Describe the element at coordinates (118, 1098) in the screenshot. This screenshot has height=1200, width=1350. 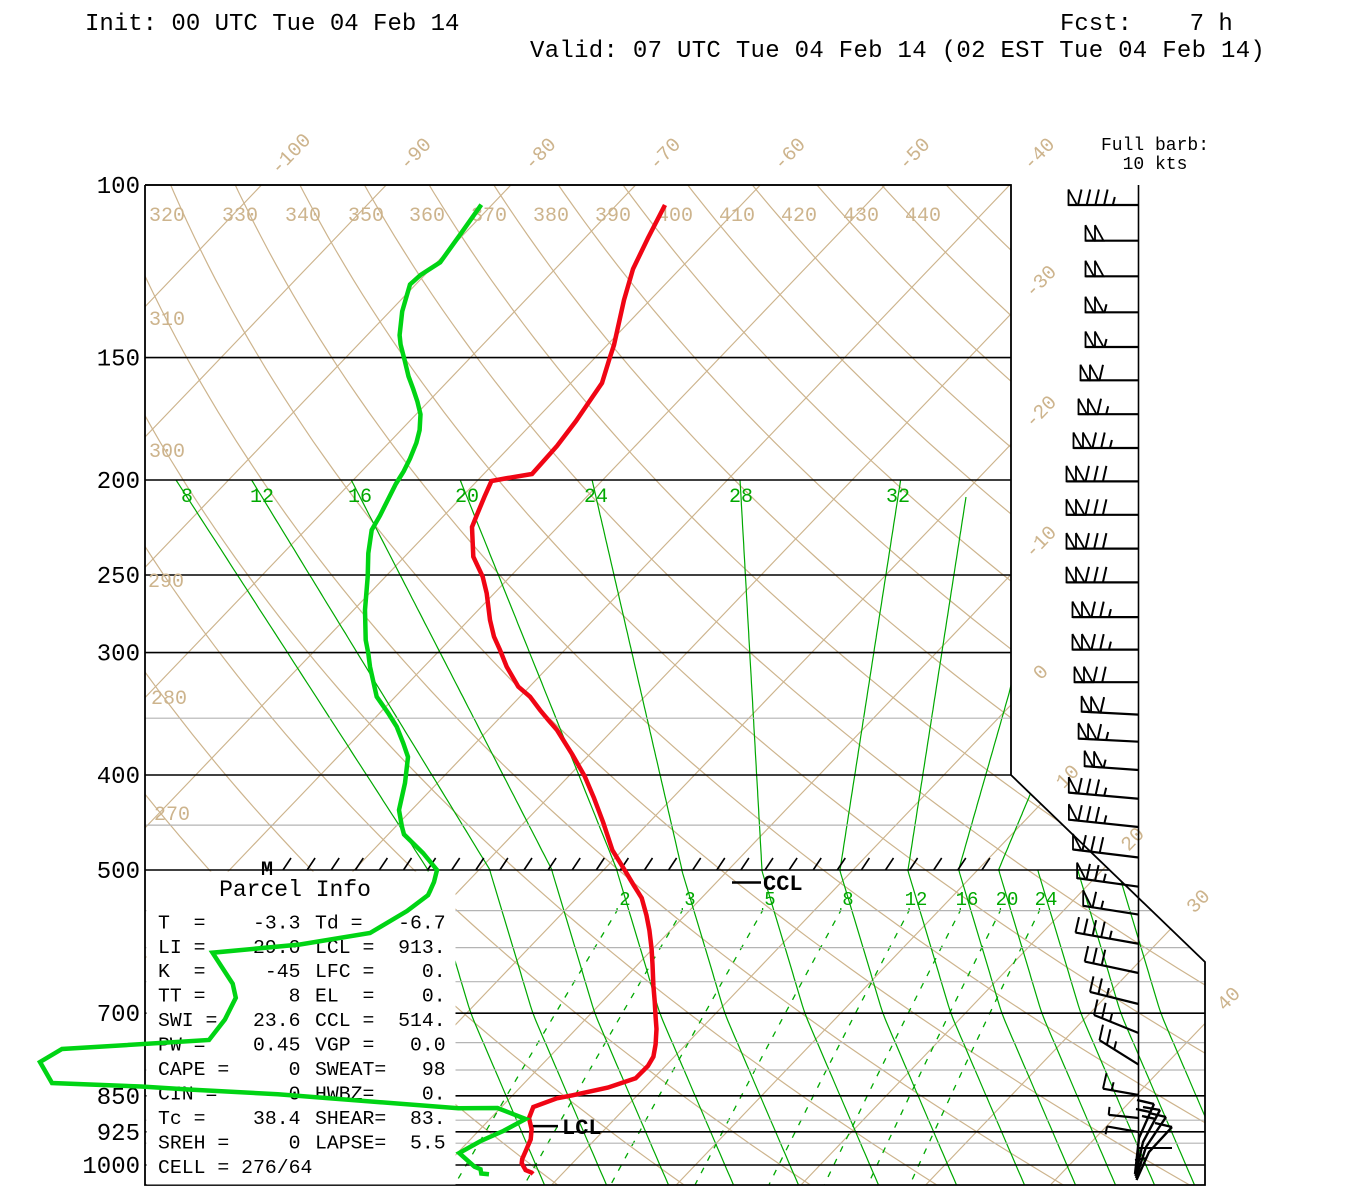
I see `svg-text: 850` at that location.